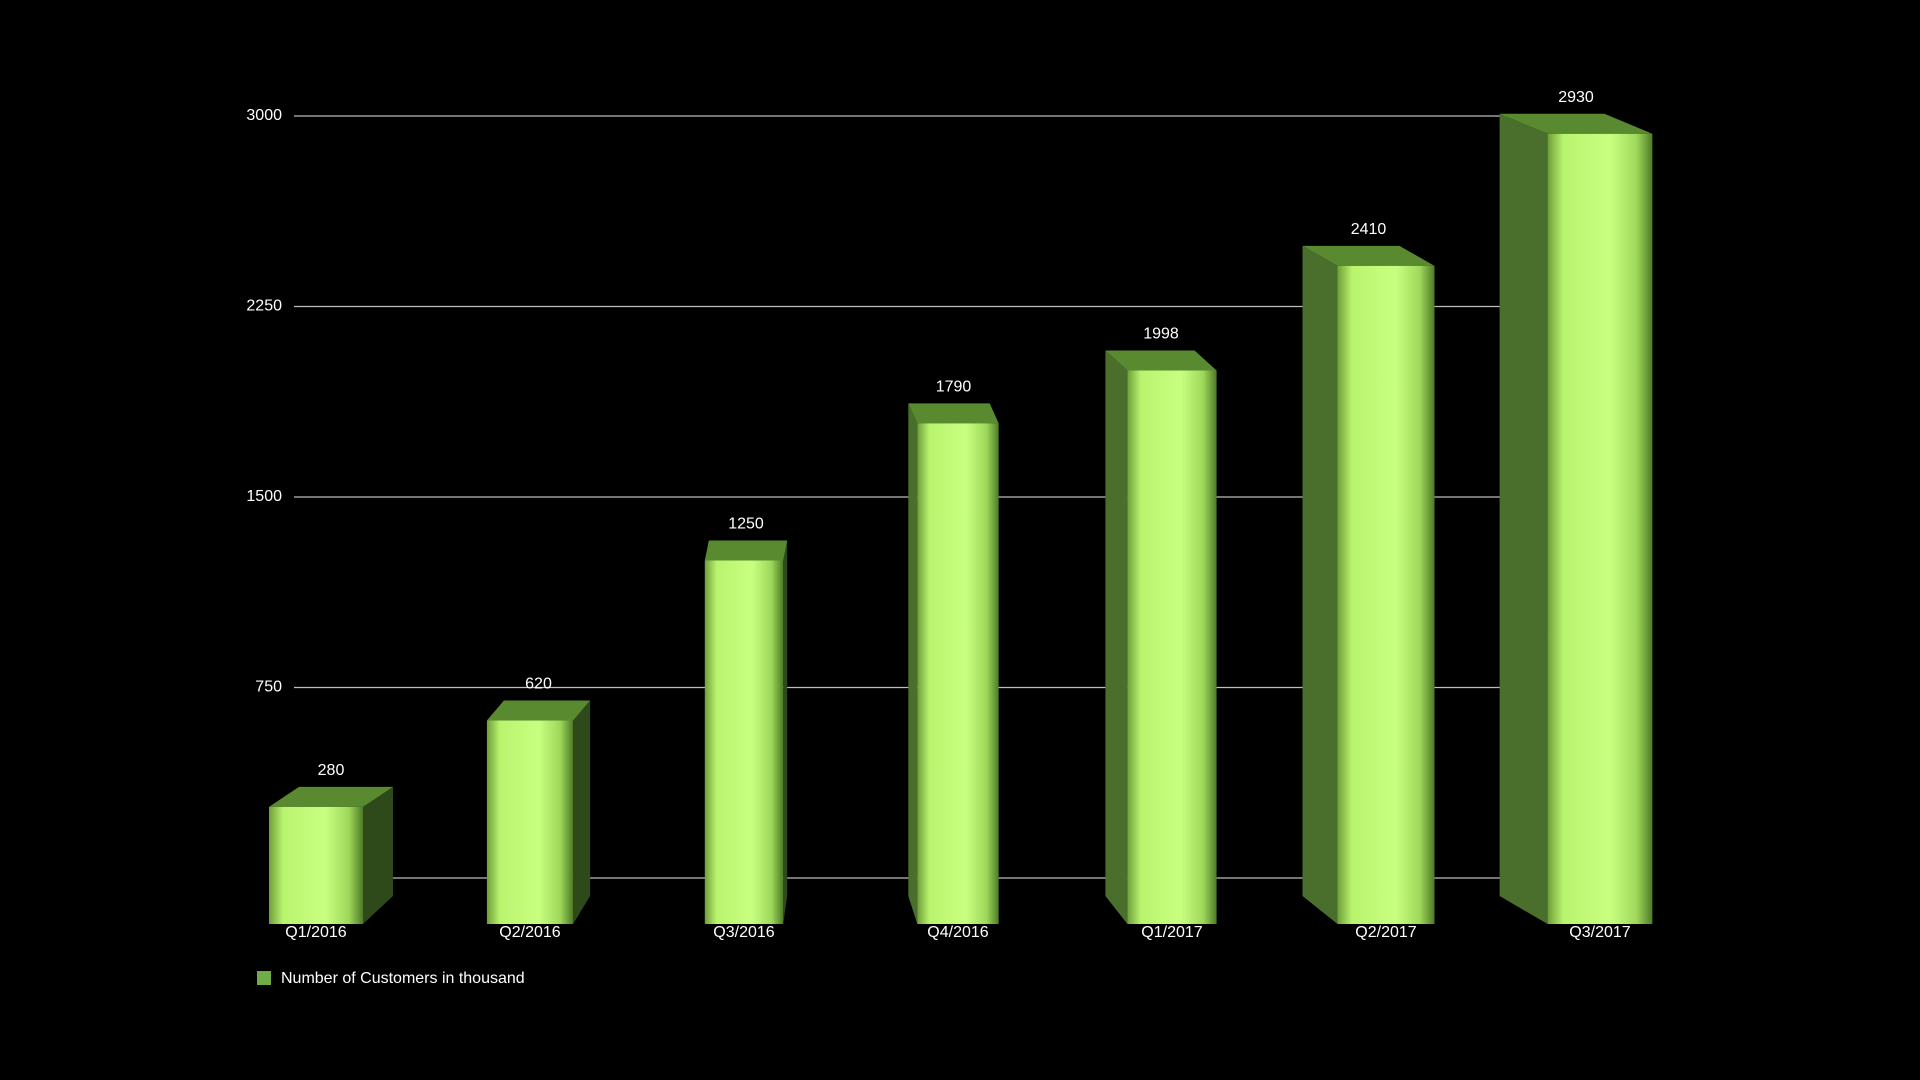 The width and height of the screenshot is (1920, 1080). Describe the element at coordinates (954, 387) in the screenshot. I see `value-label: 1790` at that location.